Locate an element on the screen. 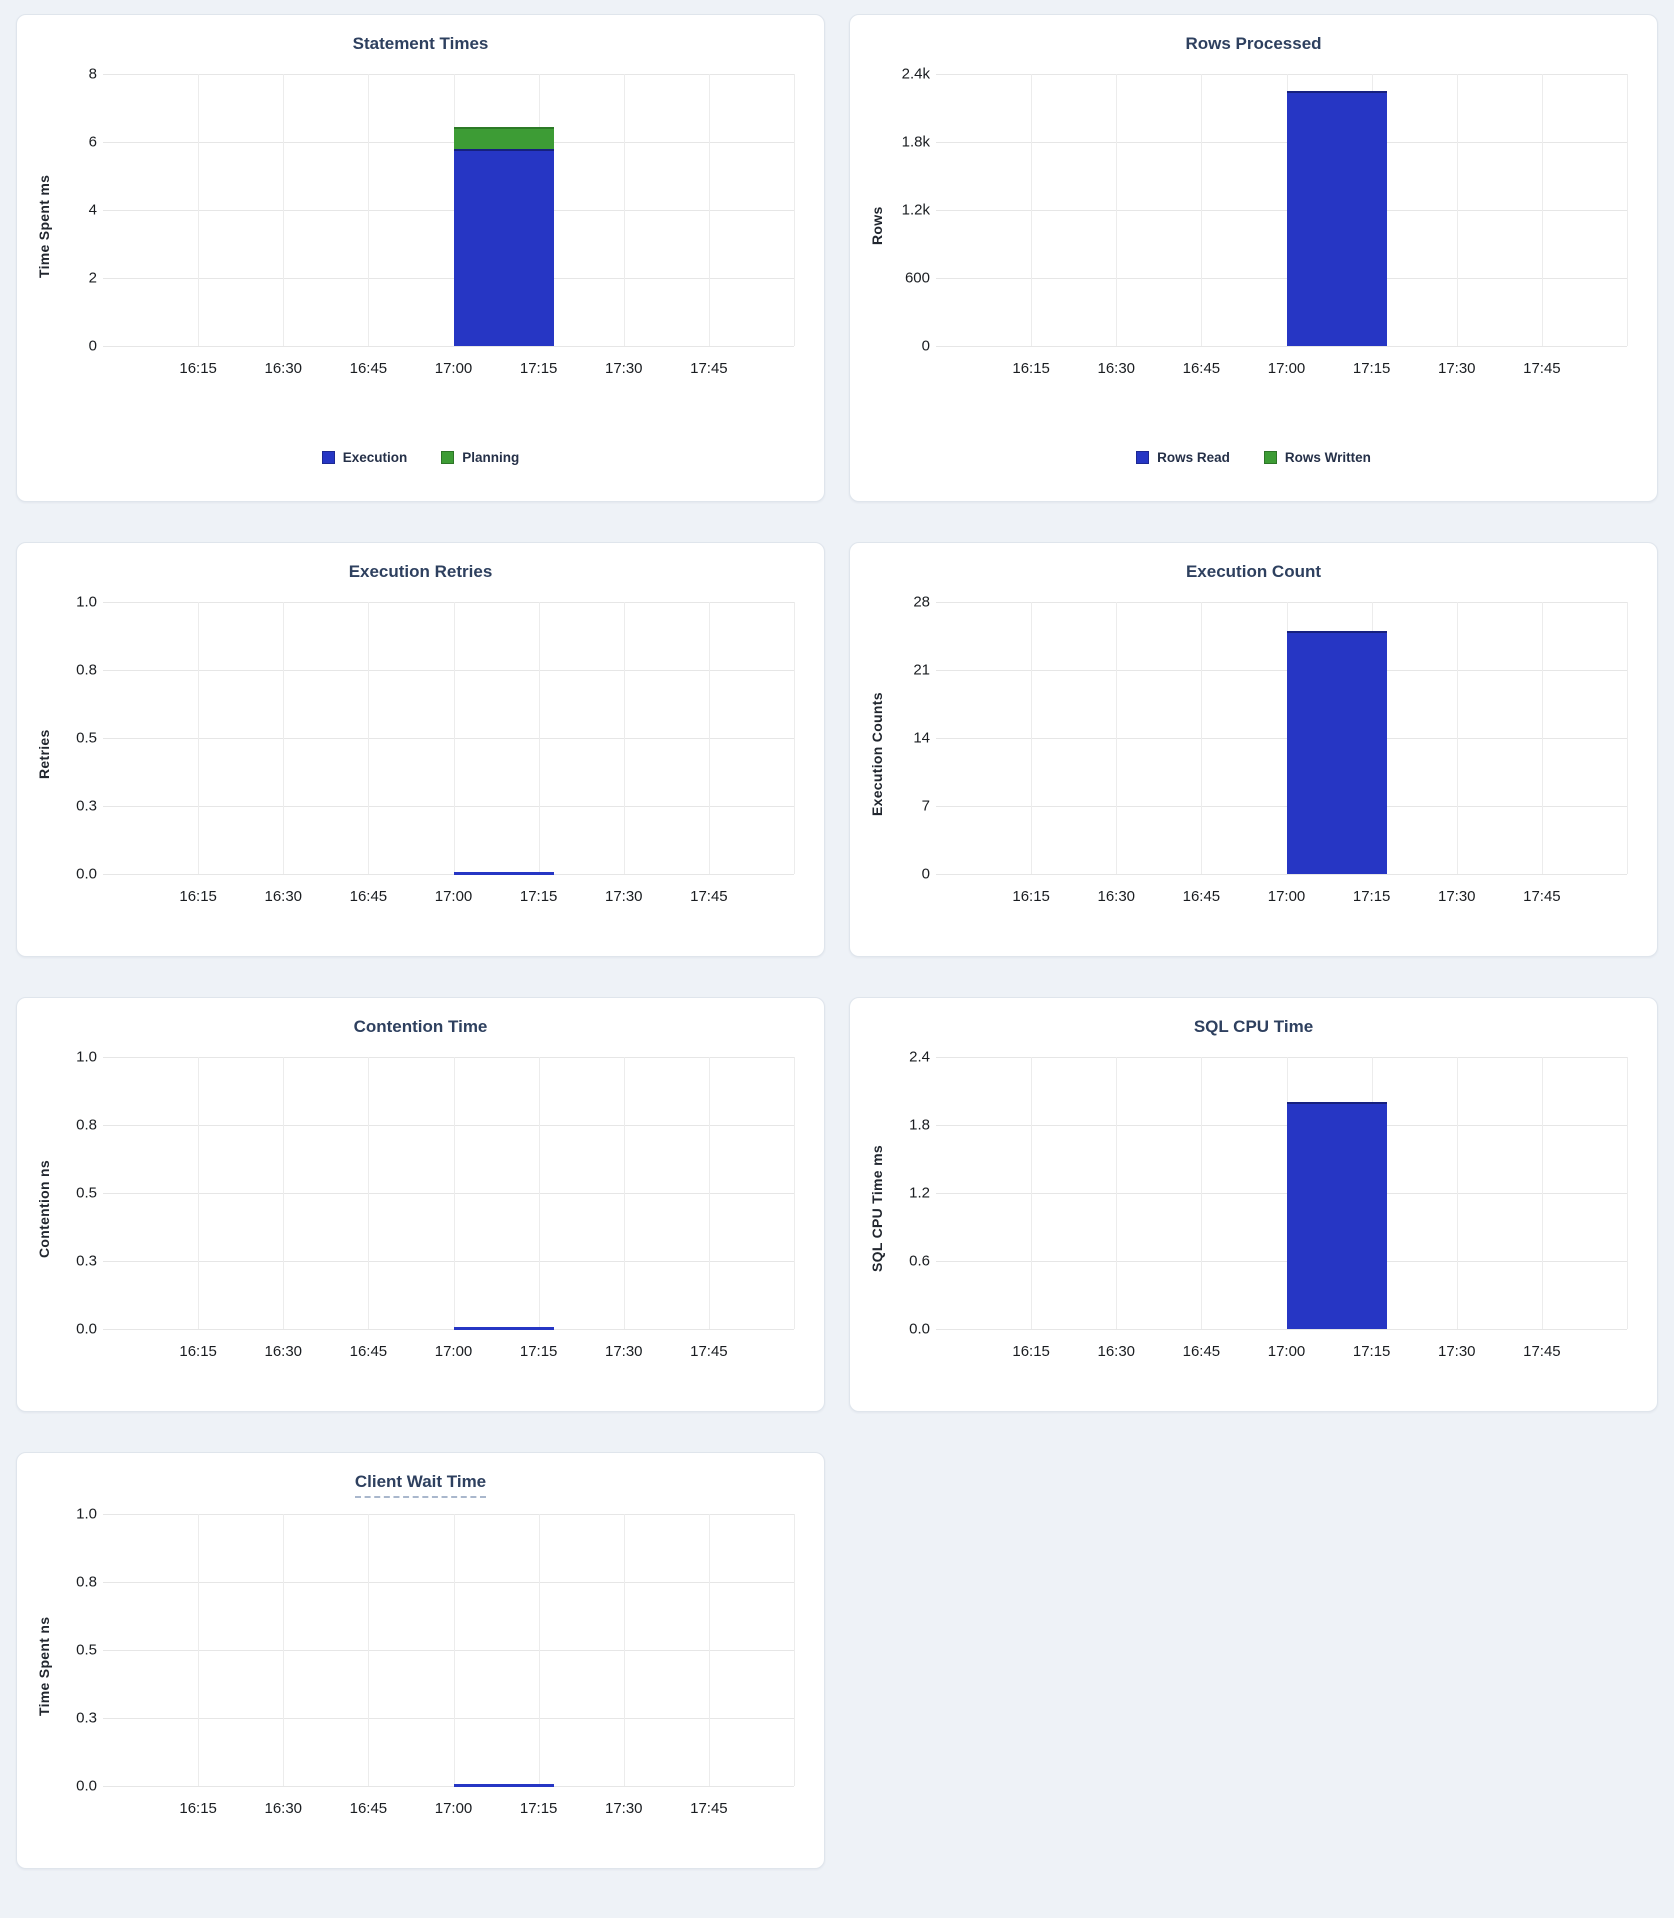 This screenshot has height=1918, width=1674. chart-title-text: Rows Processed is located at coordinates (1253, 43).